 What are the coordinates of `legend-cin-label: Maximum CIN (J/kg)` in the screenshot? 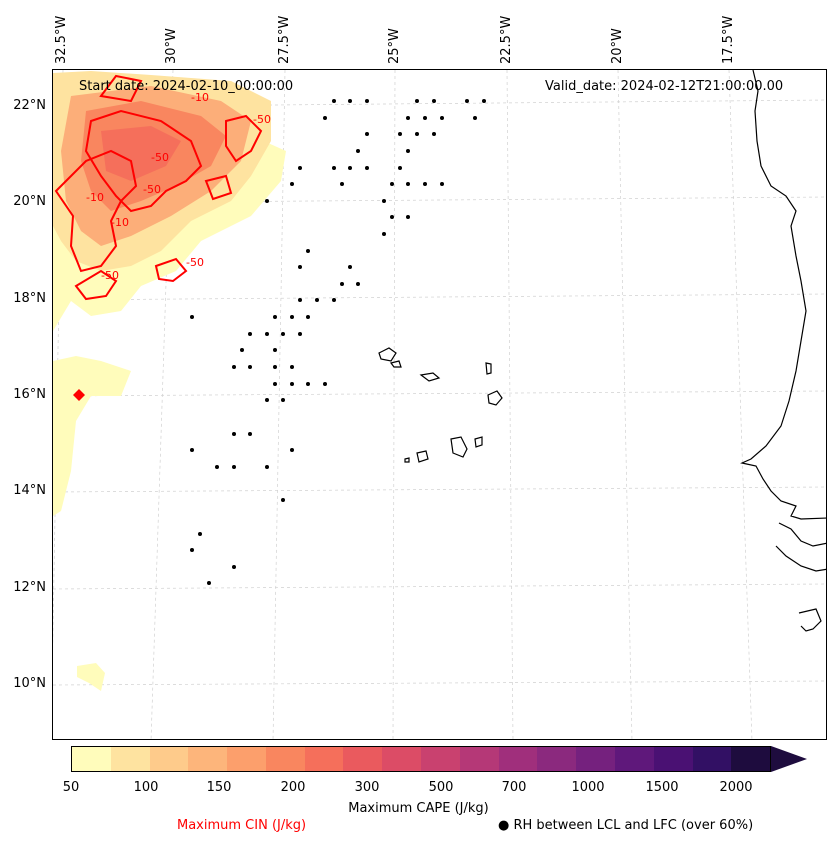 It's located at (242, 825).